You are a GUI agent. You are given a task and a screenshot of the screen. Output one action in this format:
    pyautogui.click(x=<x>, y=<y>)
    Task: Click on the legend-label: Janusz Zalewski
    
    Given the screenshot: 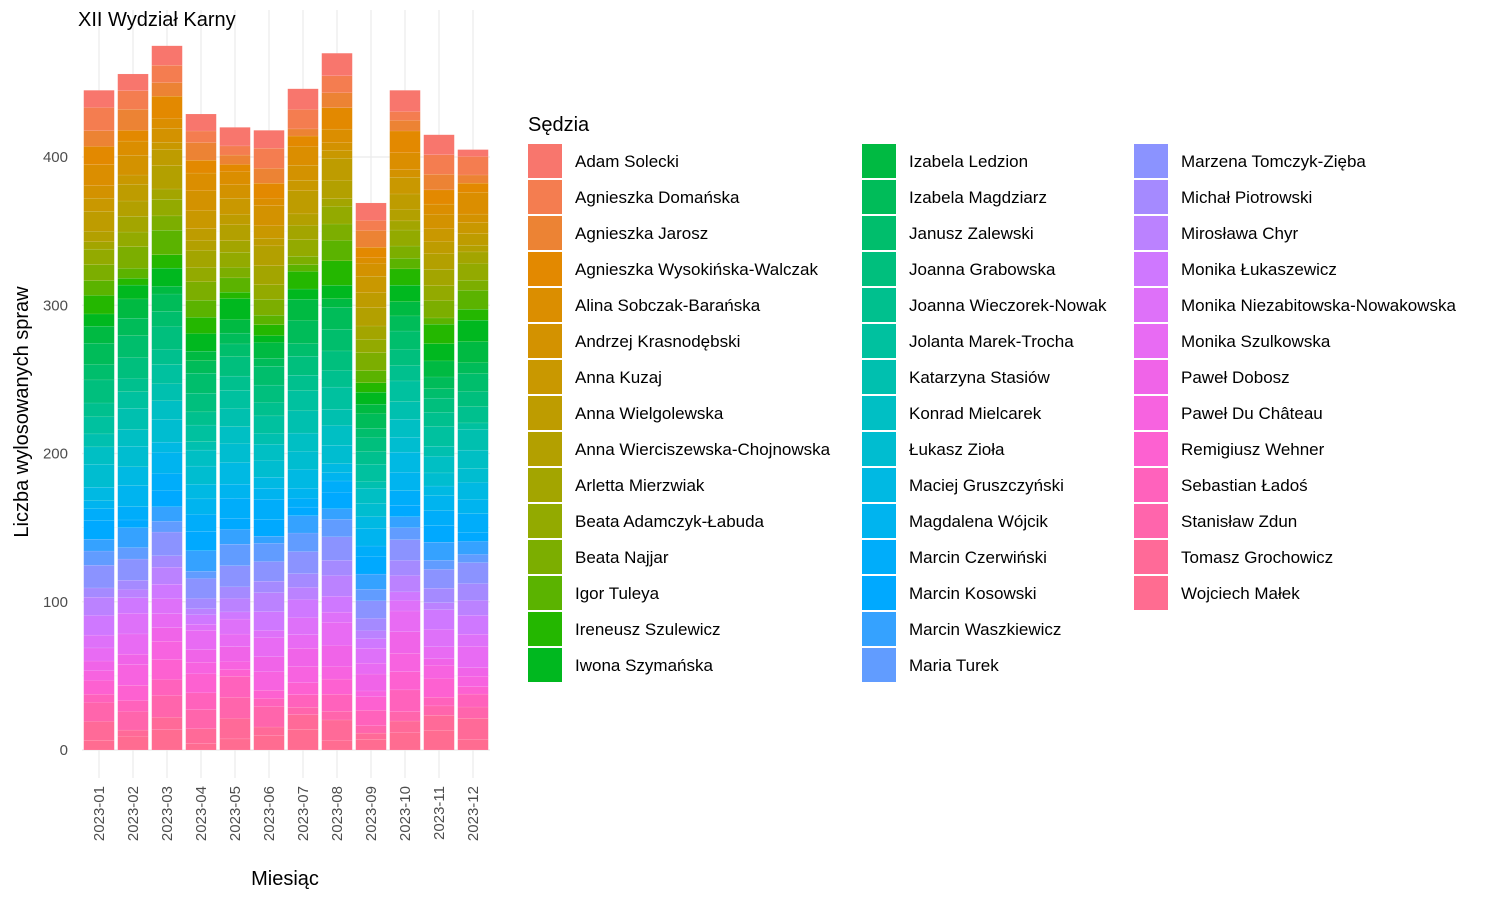 What is the action you would take?
    pyautogui.click(x=971, y=233)
    